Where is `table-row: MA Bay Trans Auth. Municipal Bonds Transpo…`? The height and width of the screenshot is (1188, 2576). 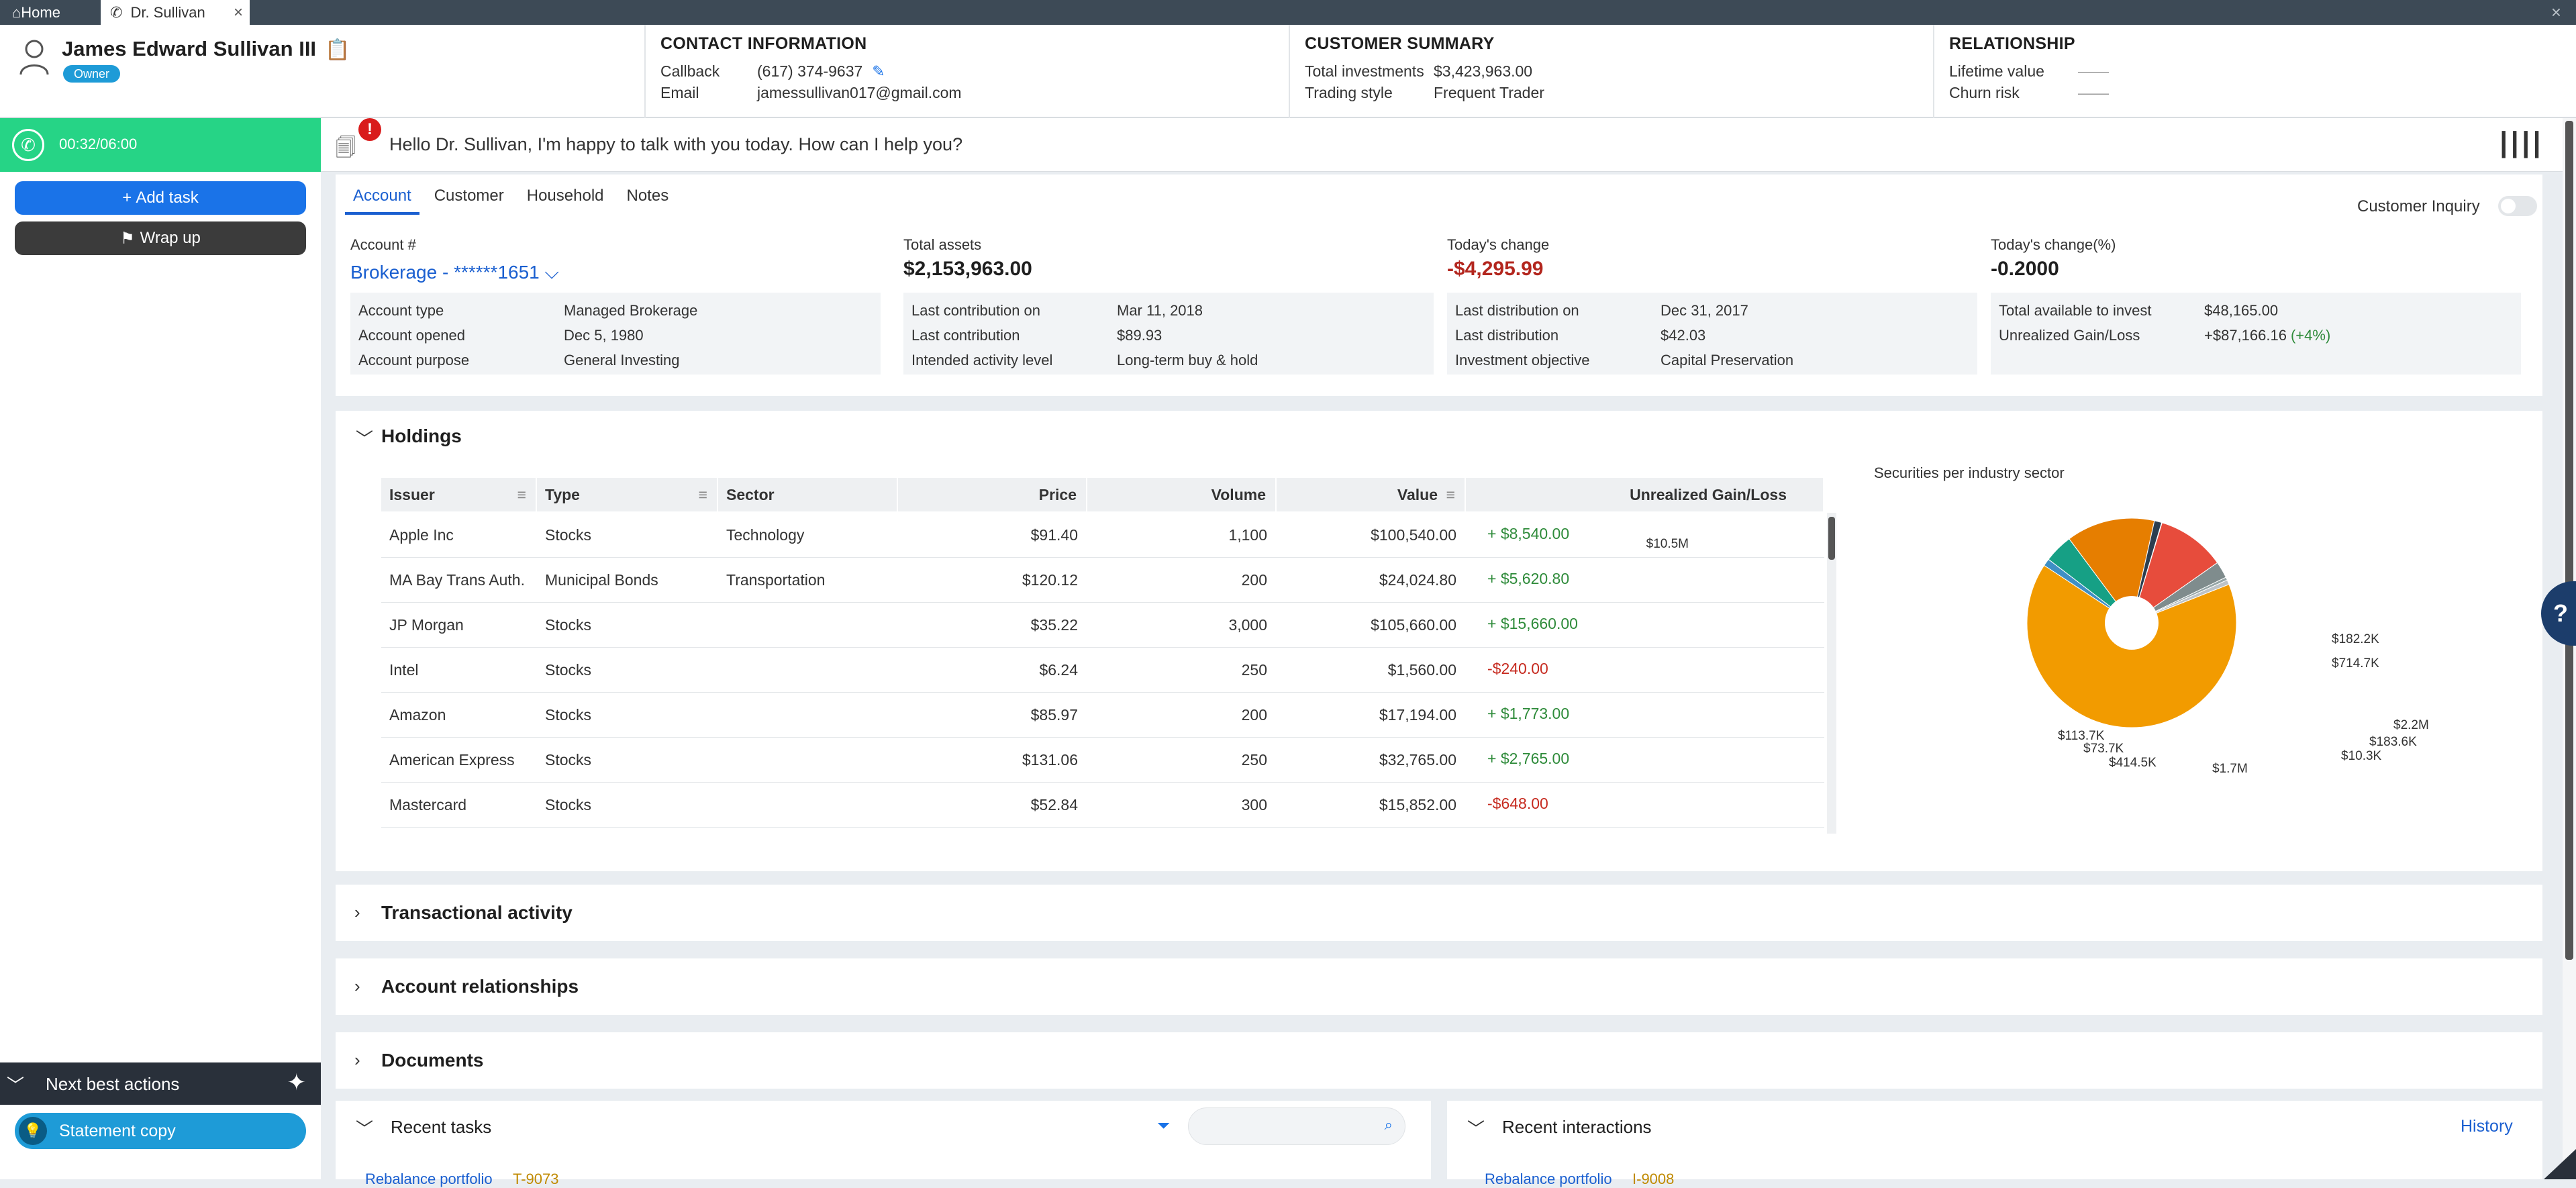
table-row: MA Bay Trans Auth. Municipal Bonds Transpo… is located at coordinates (1102, 580).